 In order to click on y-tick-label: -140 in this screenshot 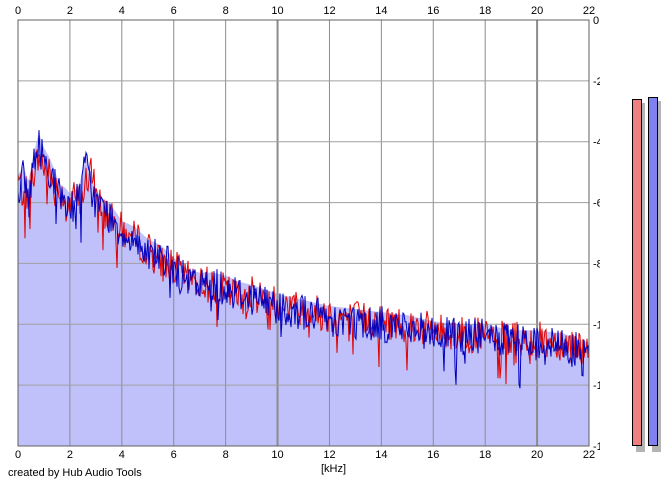, I will do `click(596, 447)`.